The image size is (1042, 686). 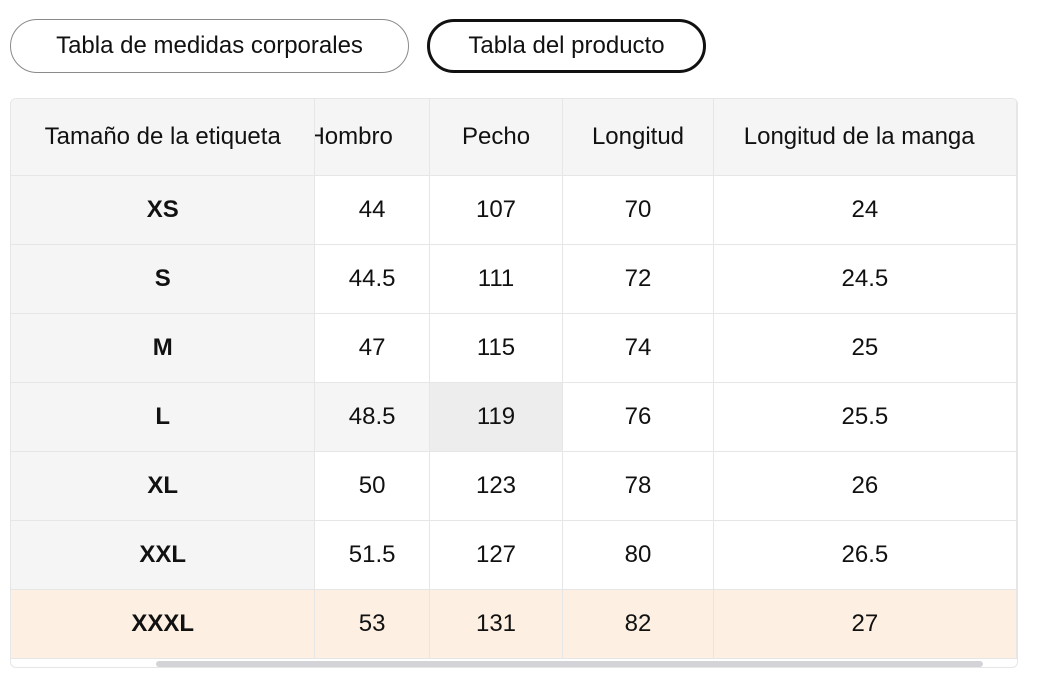 I want to click on shoulder-cell: 53, so click(x=372, y=624).